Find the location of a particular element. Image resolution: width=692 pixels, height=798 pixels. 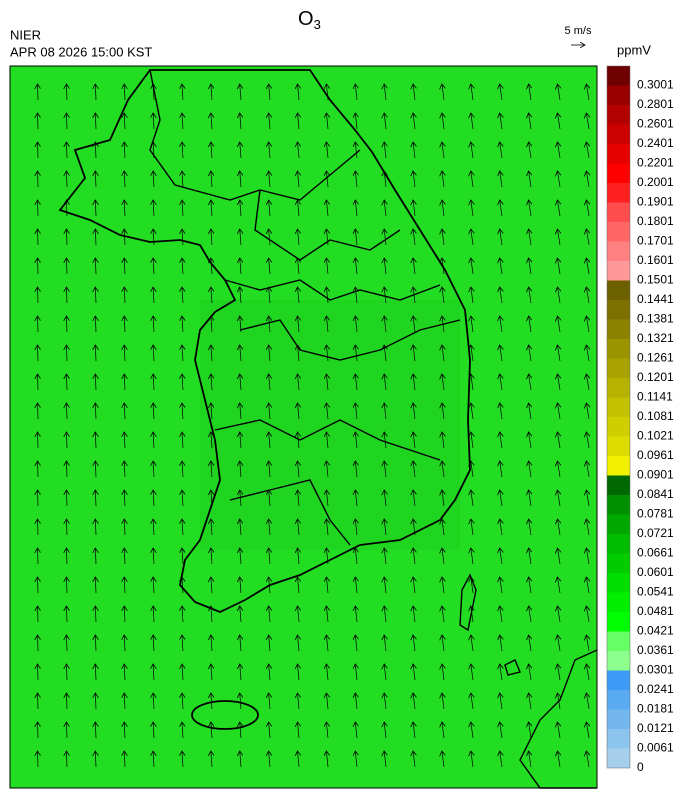

colorbar-label: 0.1801 is located at coordinates (655, 221).